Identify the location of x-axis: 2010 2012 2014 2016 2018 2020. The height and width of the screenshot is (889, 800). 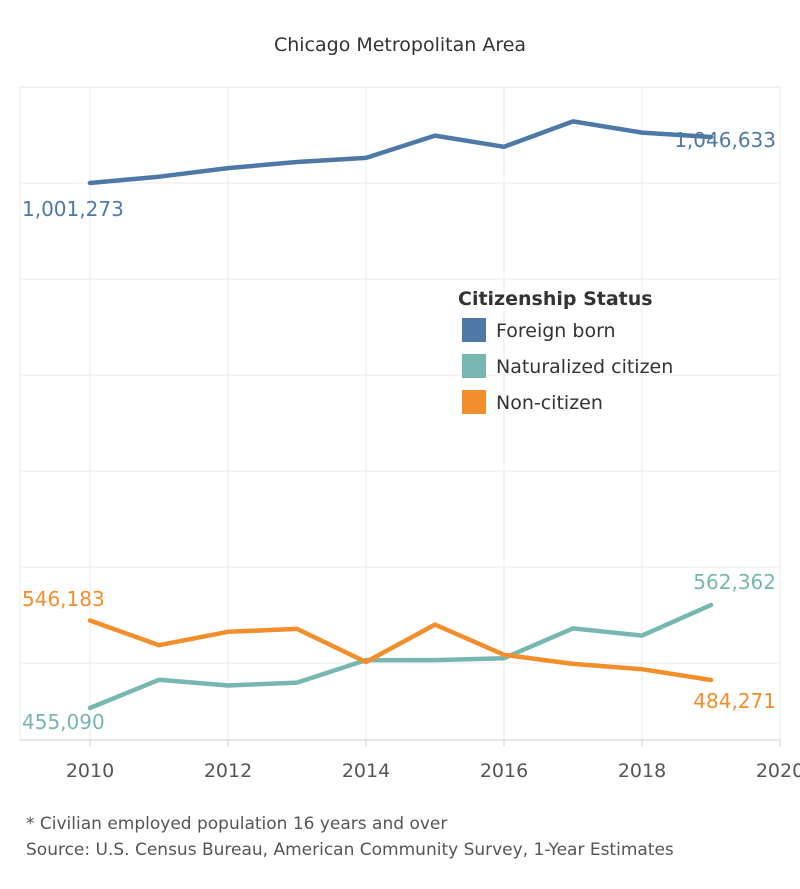
(410, 760).